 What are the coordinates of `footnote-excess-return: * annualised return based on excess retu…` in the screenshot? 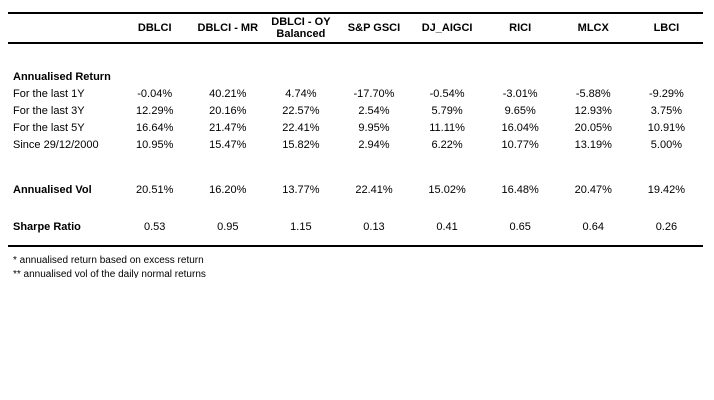 It's located at (108, 260).